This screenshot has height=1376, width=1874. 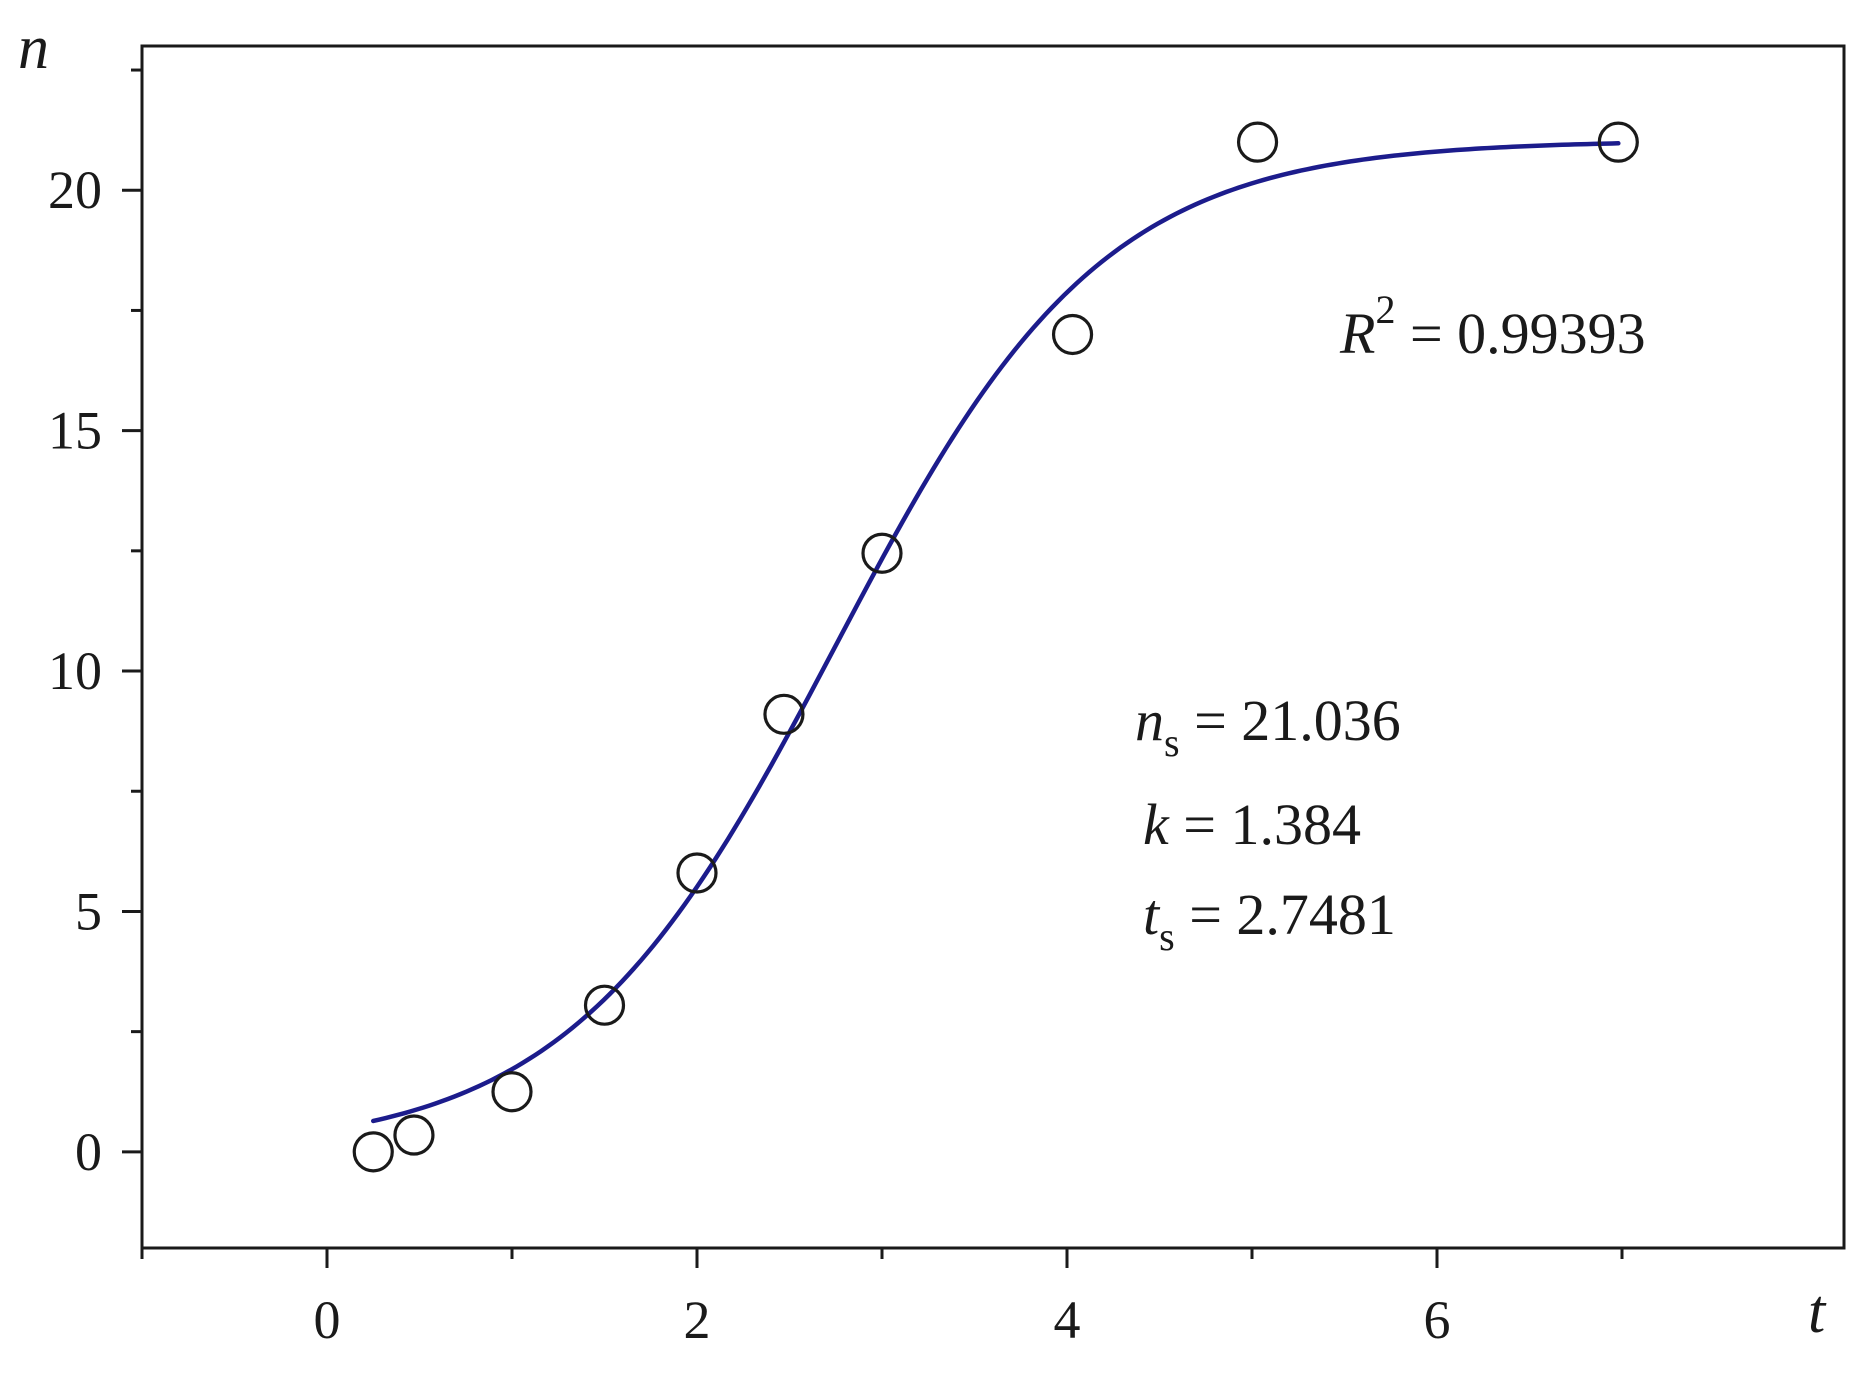 I want to click on y-tick-label: 20, so click(x=75, y=190).